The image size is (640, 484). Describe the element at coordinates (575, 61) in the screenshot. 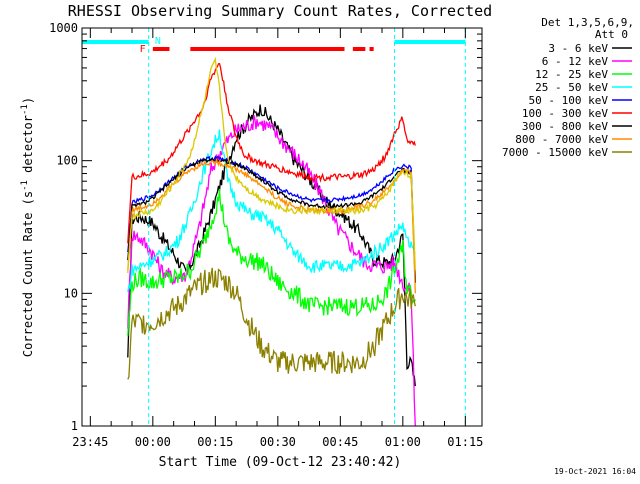

I see `legend-label: 6 - 12 keV` at that location.